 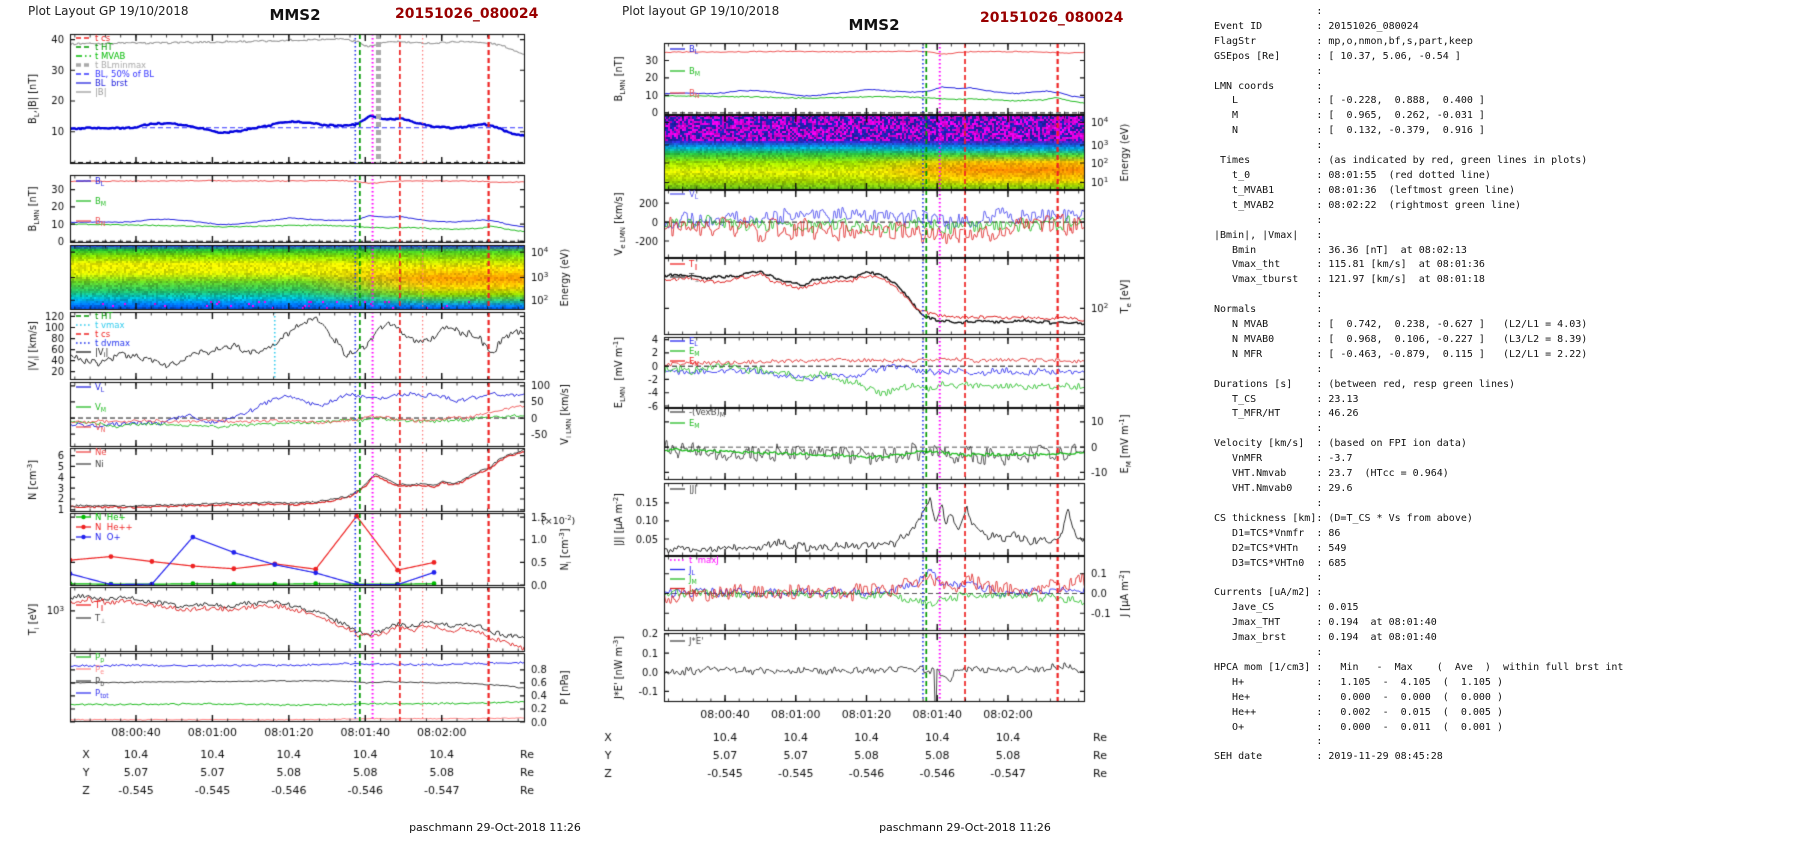 I want to click on left-plot-layout-label: Plot Layout GP 19/10/2018, so click(x=108, y=11).